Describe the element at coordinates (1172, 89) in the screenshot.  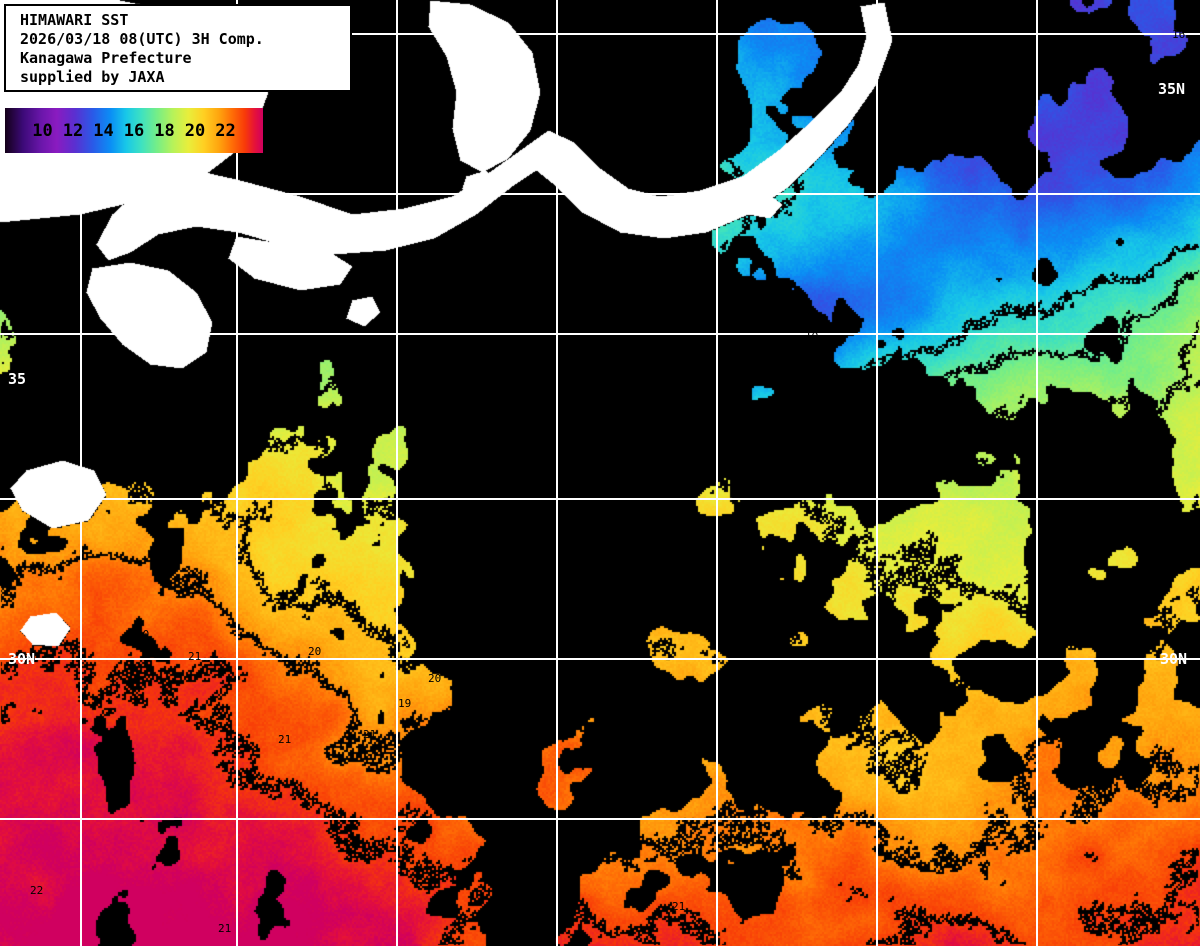
I see `graticule-label-35n-3: 35N` at that location.